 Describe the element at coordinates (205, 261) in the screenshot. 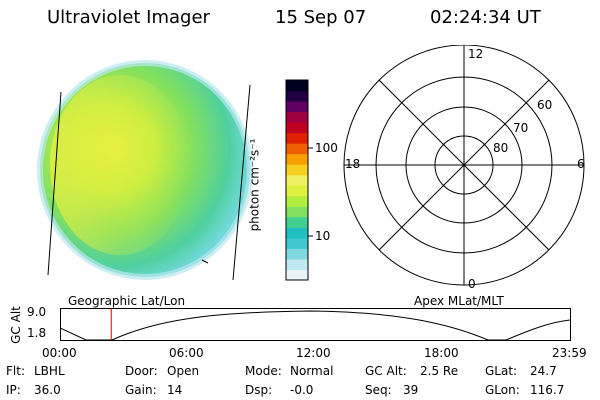

I see `image-tick-mark` at that location.